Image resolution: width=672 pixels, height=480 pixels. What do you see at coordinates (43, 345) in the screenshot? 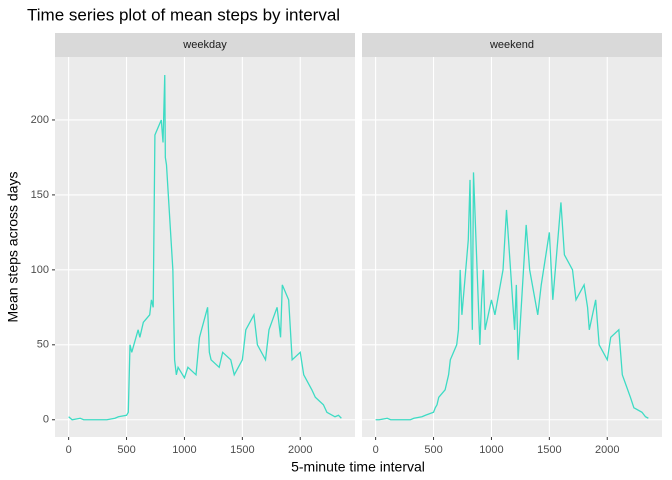
I see `y-tick-label: 50` at bounding box center [43, 345].